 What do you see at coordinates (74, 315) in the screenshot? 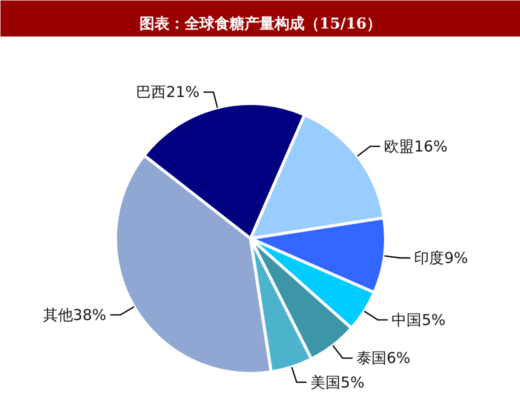
I see `slice-label: 其他38%` at bounding box center [74, 315].